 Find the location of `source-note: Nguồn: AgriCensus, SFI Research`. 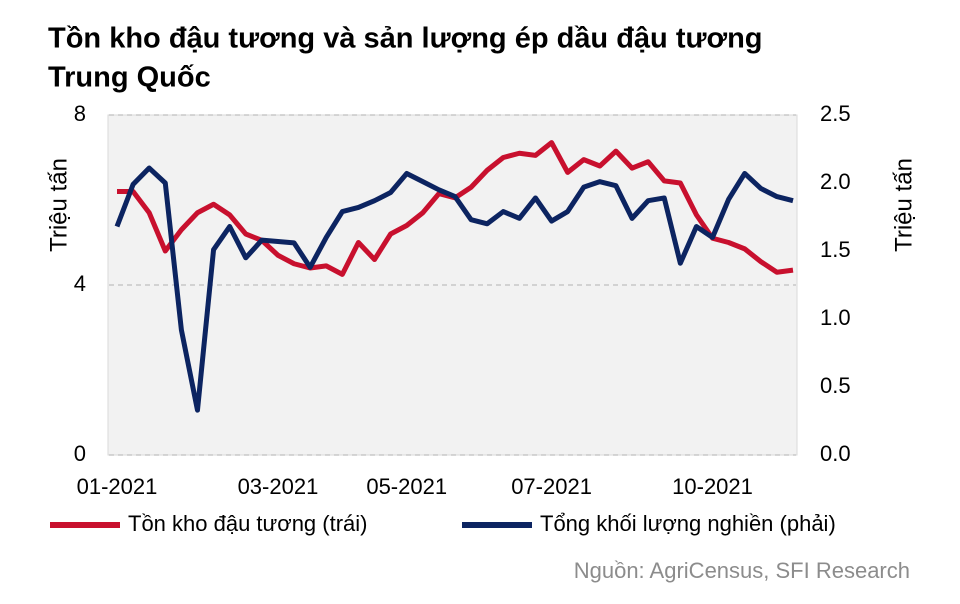

source-note: Nguồn: AgriCensus, SFI Research is located at coordinates (742, 570).